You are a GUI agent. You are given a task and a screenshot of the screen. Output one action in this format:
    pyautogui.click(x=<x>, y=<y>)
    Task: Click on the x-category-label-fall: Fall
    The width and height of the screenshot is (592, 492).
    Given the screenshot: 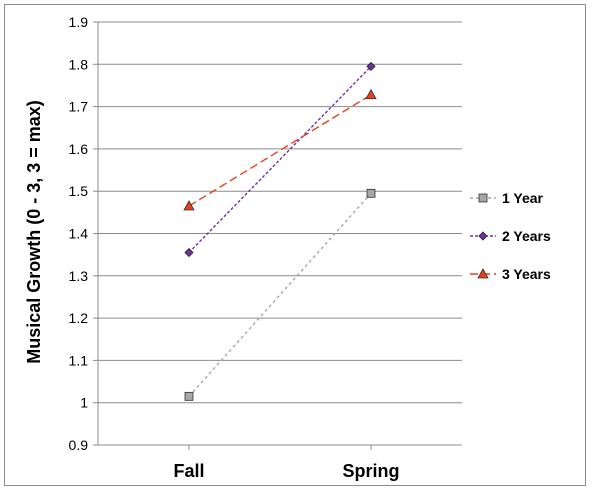 What is the action you would take?
    pyautogui.click(x=188, y=471)
    